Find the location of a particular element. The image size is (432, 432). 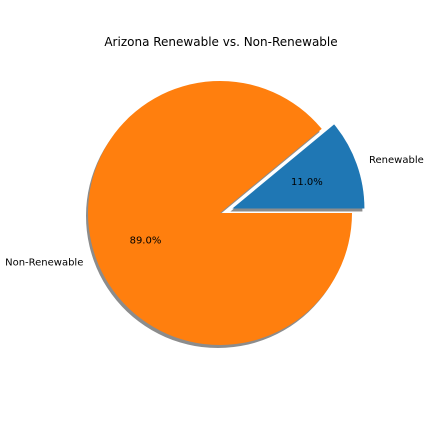

pie-slice-renewable is located at coordinates (298, 166).